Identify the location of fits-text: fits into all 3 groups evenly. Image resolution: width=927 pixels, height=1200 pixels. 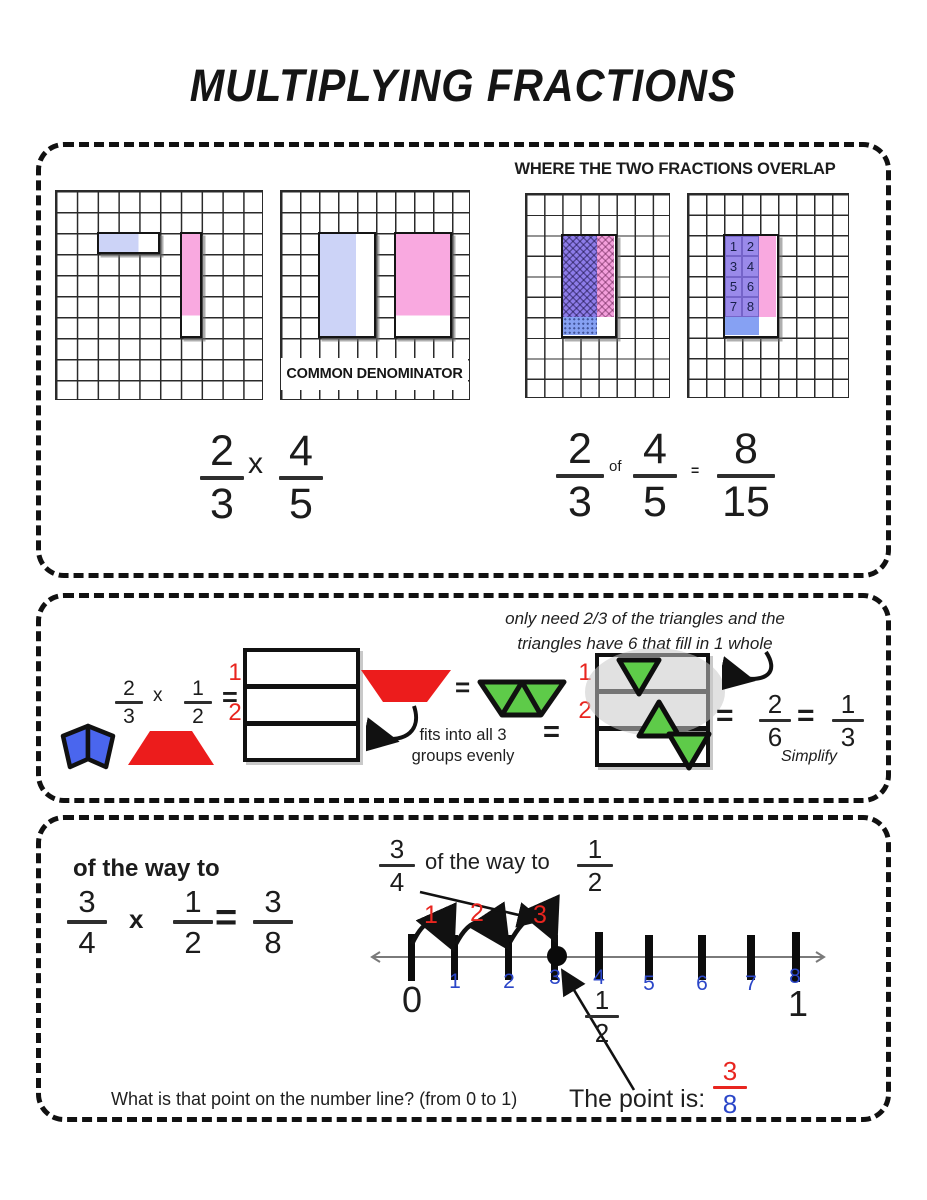
(463, 745).